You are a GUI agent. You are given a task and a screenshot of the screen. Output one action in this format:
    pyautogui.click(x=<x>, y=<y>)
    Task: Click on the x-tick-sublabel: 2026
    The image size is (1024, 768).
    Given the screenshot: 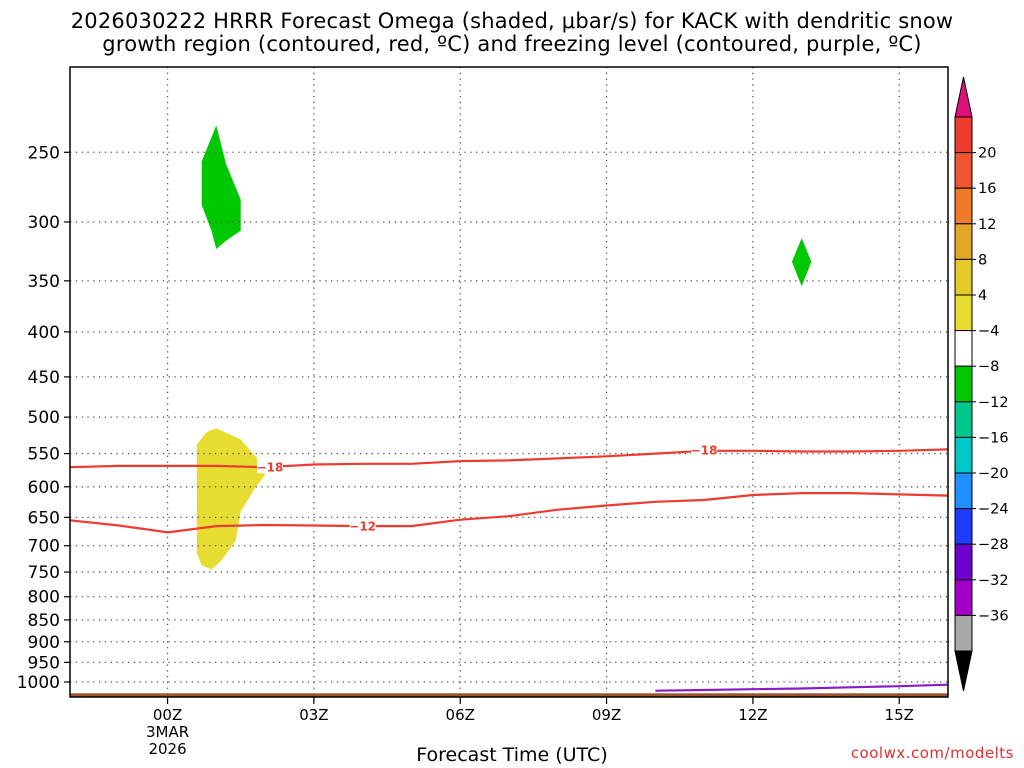 What is the action you would take?
    pyautogui.click(x=167, y=749)
    